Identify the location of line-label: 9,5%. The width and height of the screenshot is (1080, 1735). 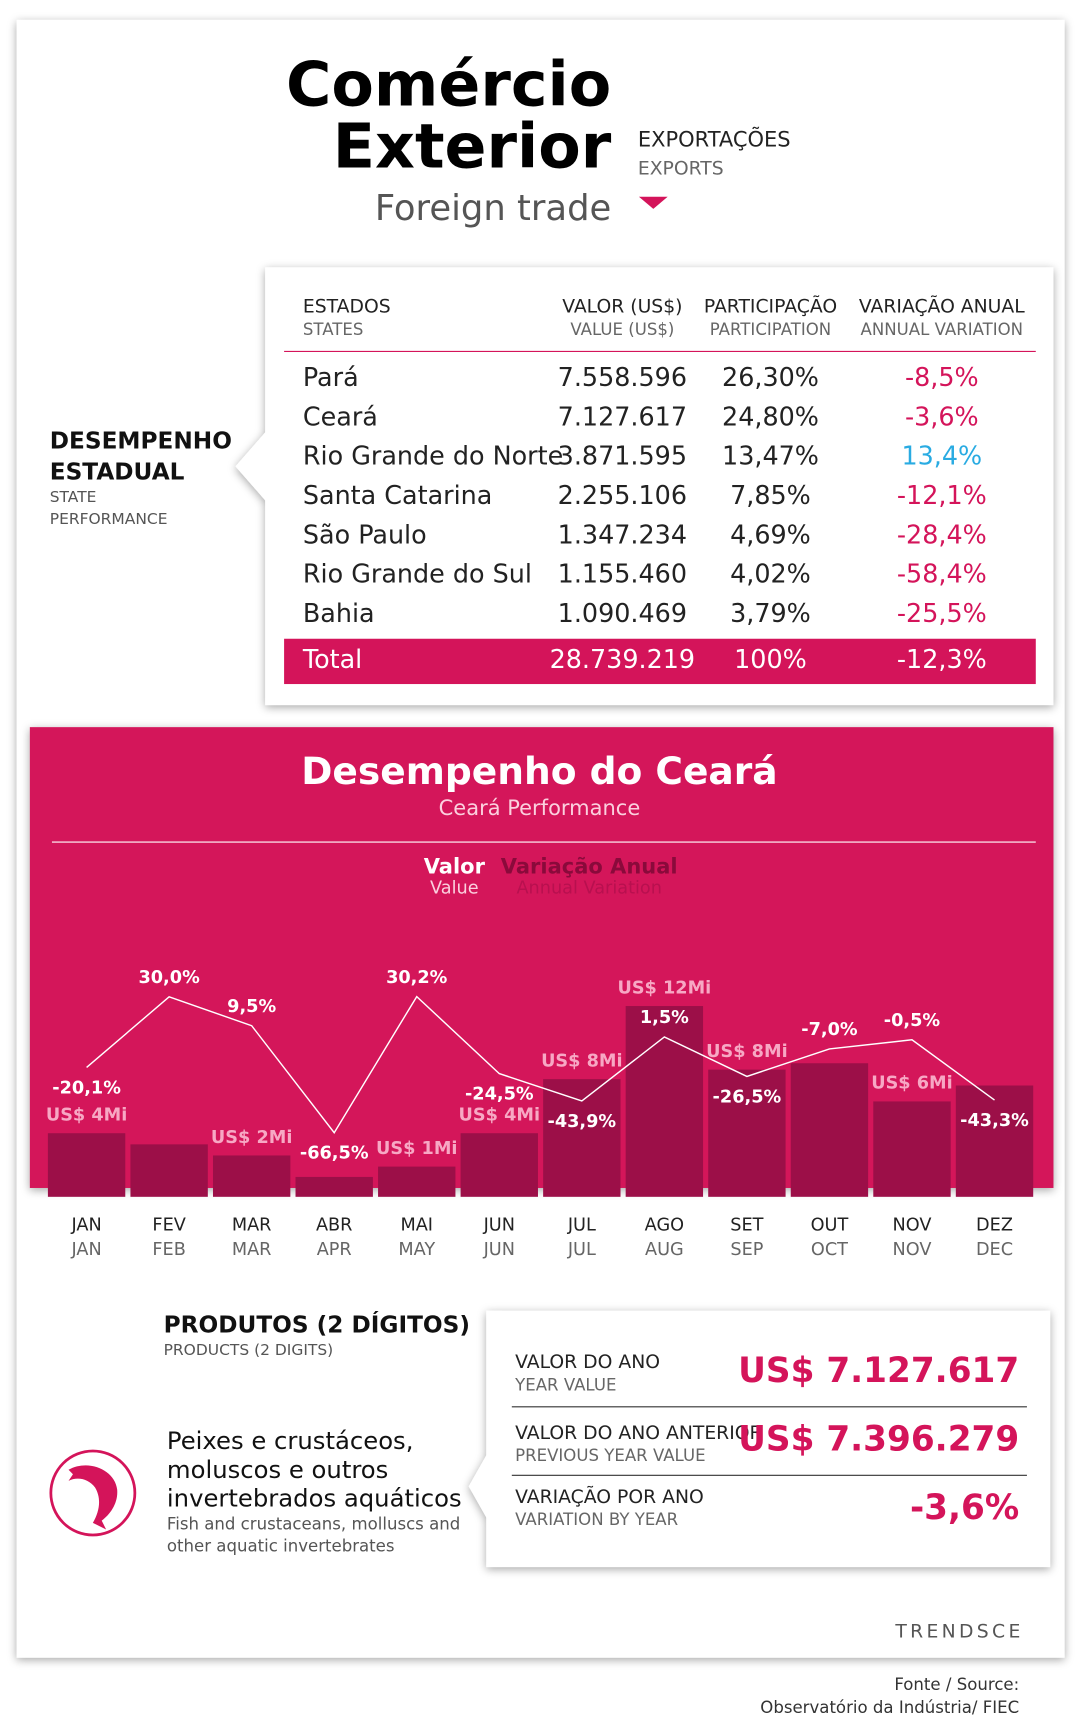
(251, 1007).